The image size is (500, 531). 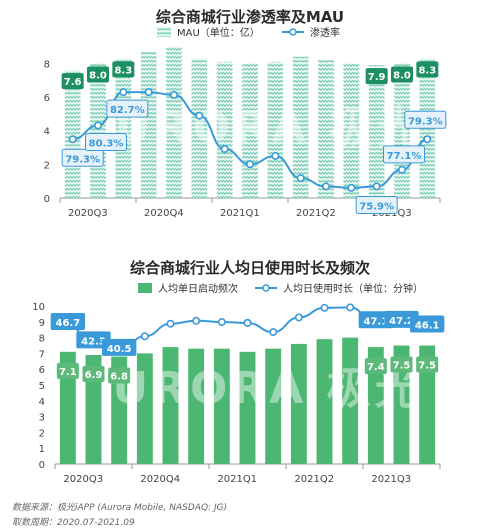 I want to click on y-tick-label: 3, so click(x=42, y=418).